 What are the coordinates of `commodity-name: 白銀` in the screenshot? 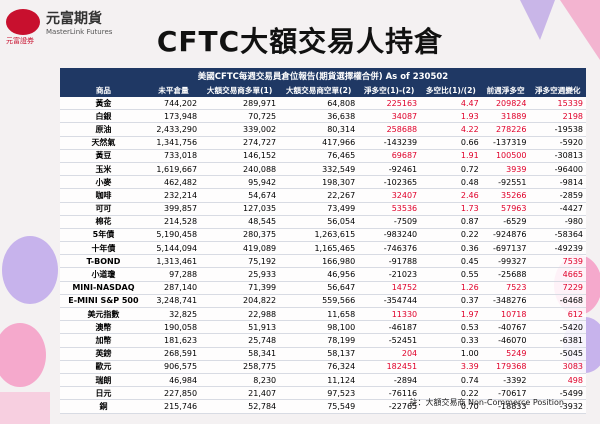 It's located at (103, 116).